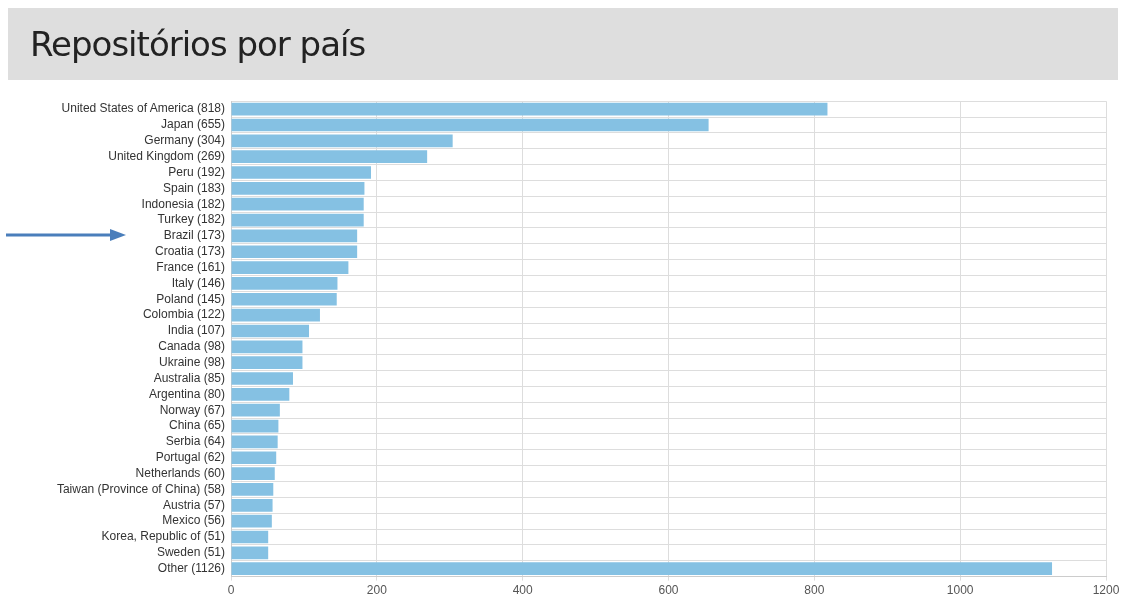 This screenshot has height=601, width=1128. What do you see at coordinates (184, 140) in the screenshot?
I see `y-tick-label: Germany (304)` at bounding box center [184, 140].